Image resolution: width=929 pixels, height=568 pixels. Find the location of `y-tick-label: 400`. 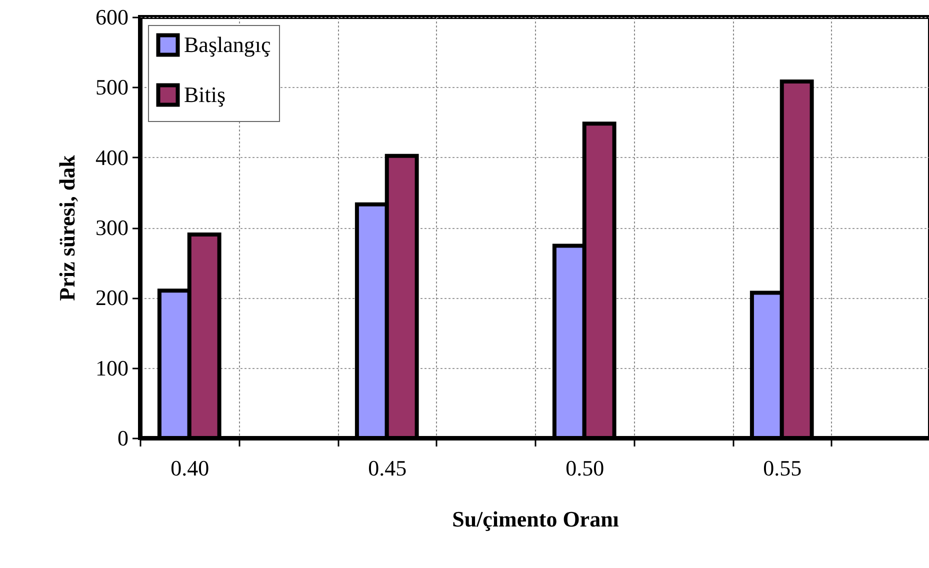

y-tick-label: 400 is located at coordinates (112, 157).